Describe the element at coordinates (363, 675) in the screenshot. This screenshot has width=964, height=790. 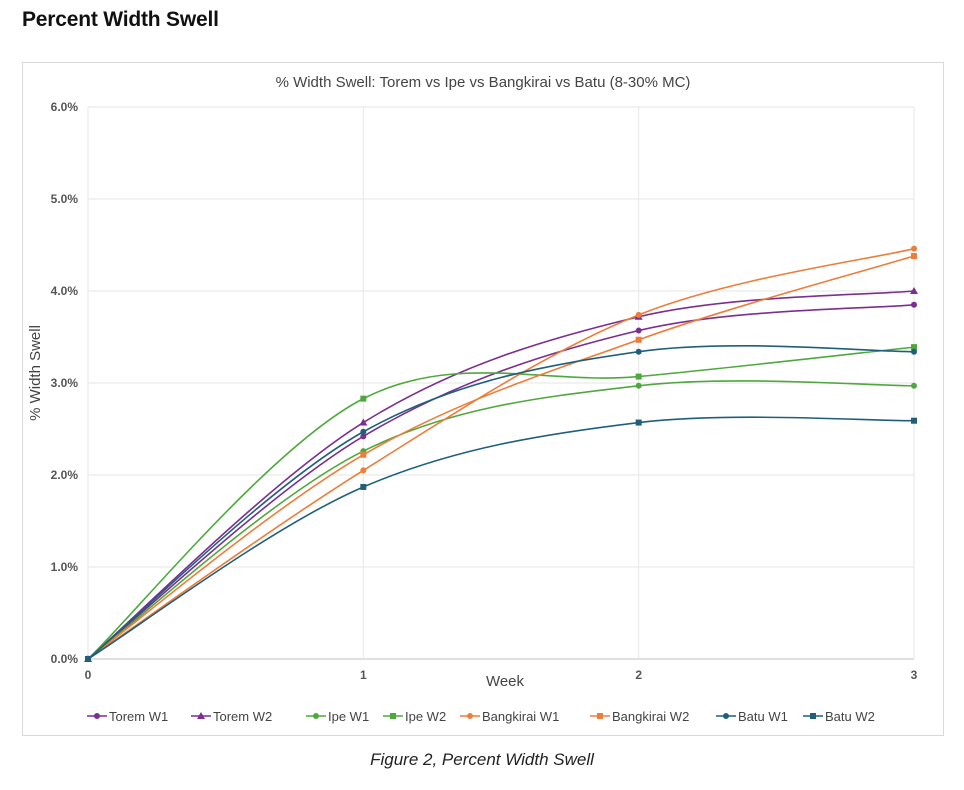
I see `x-tick-label: 1` at that location.